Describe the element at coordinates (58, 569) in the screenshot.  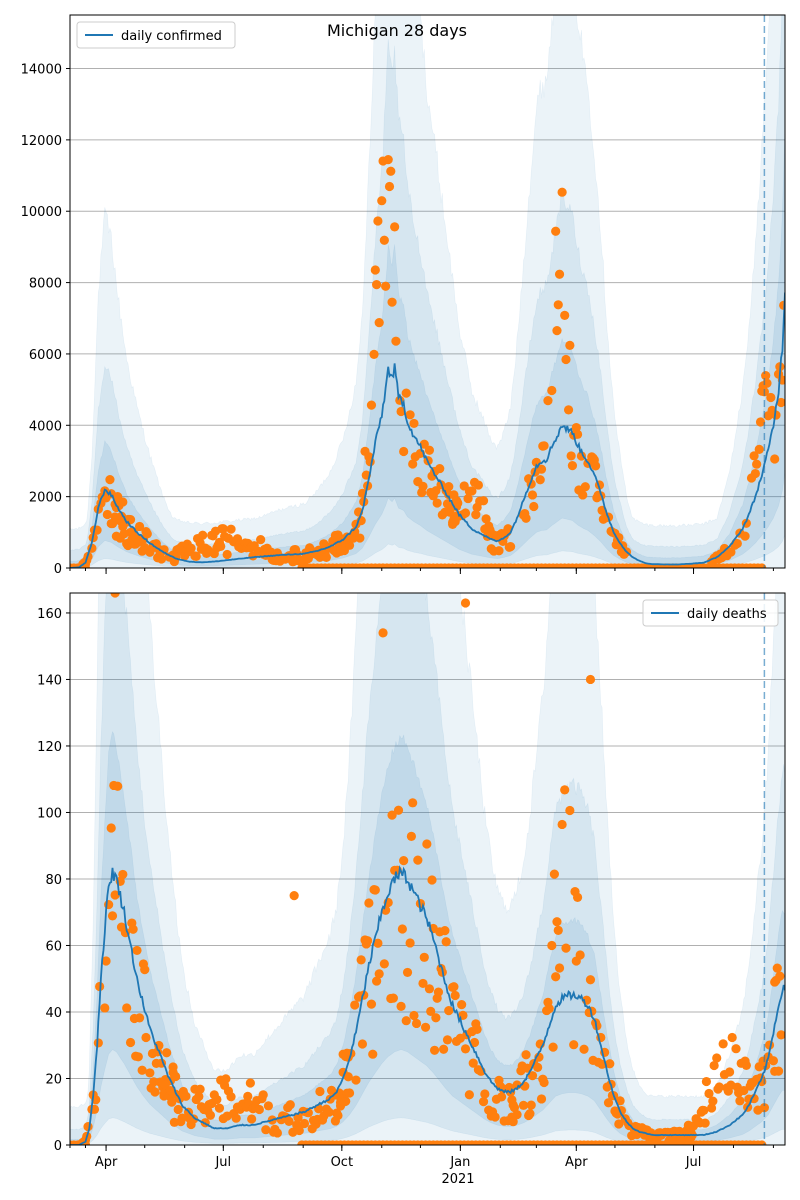
I see `y-tick-label: 0` at that location.